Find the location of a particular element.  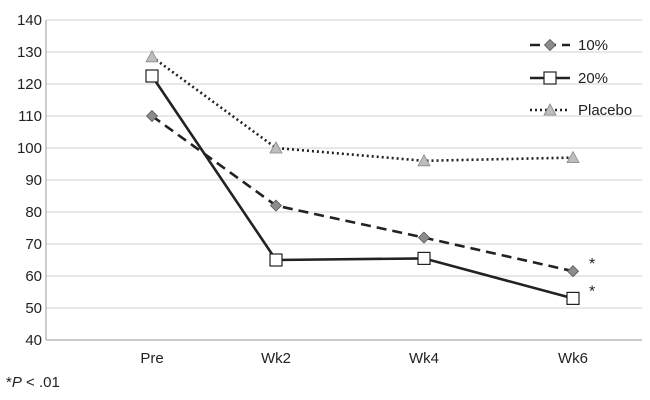

legend: 10% 20% Placebo is located at coordinates (581, 78).